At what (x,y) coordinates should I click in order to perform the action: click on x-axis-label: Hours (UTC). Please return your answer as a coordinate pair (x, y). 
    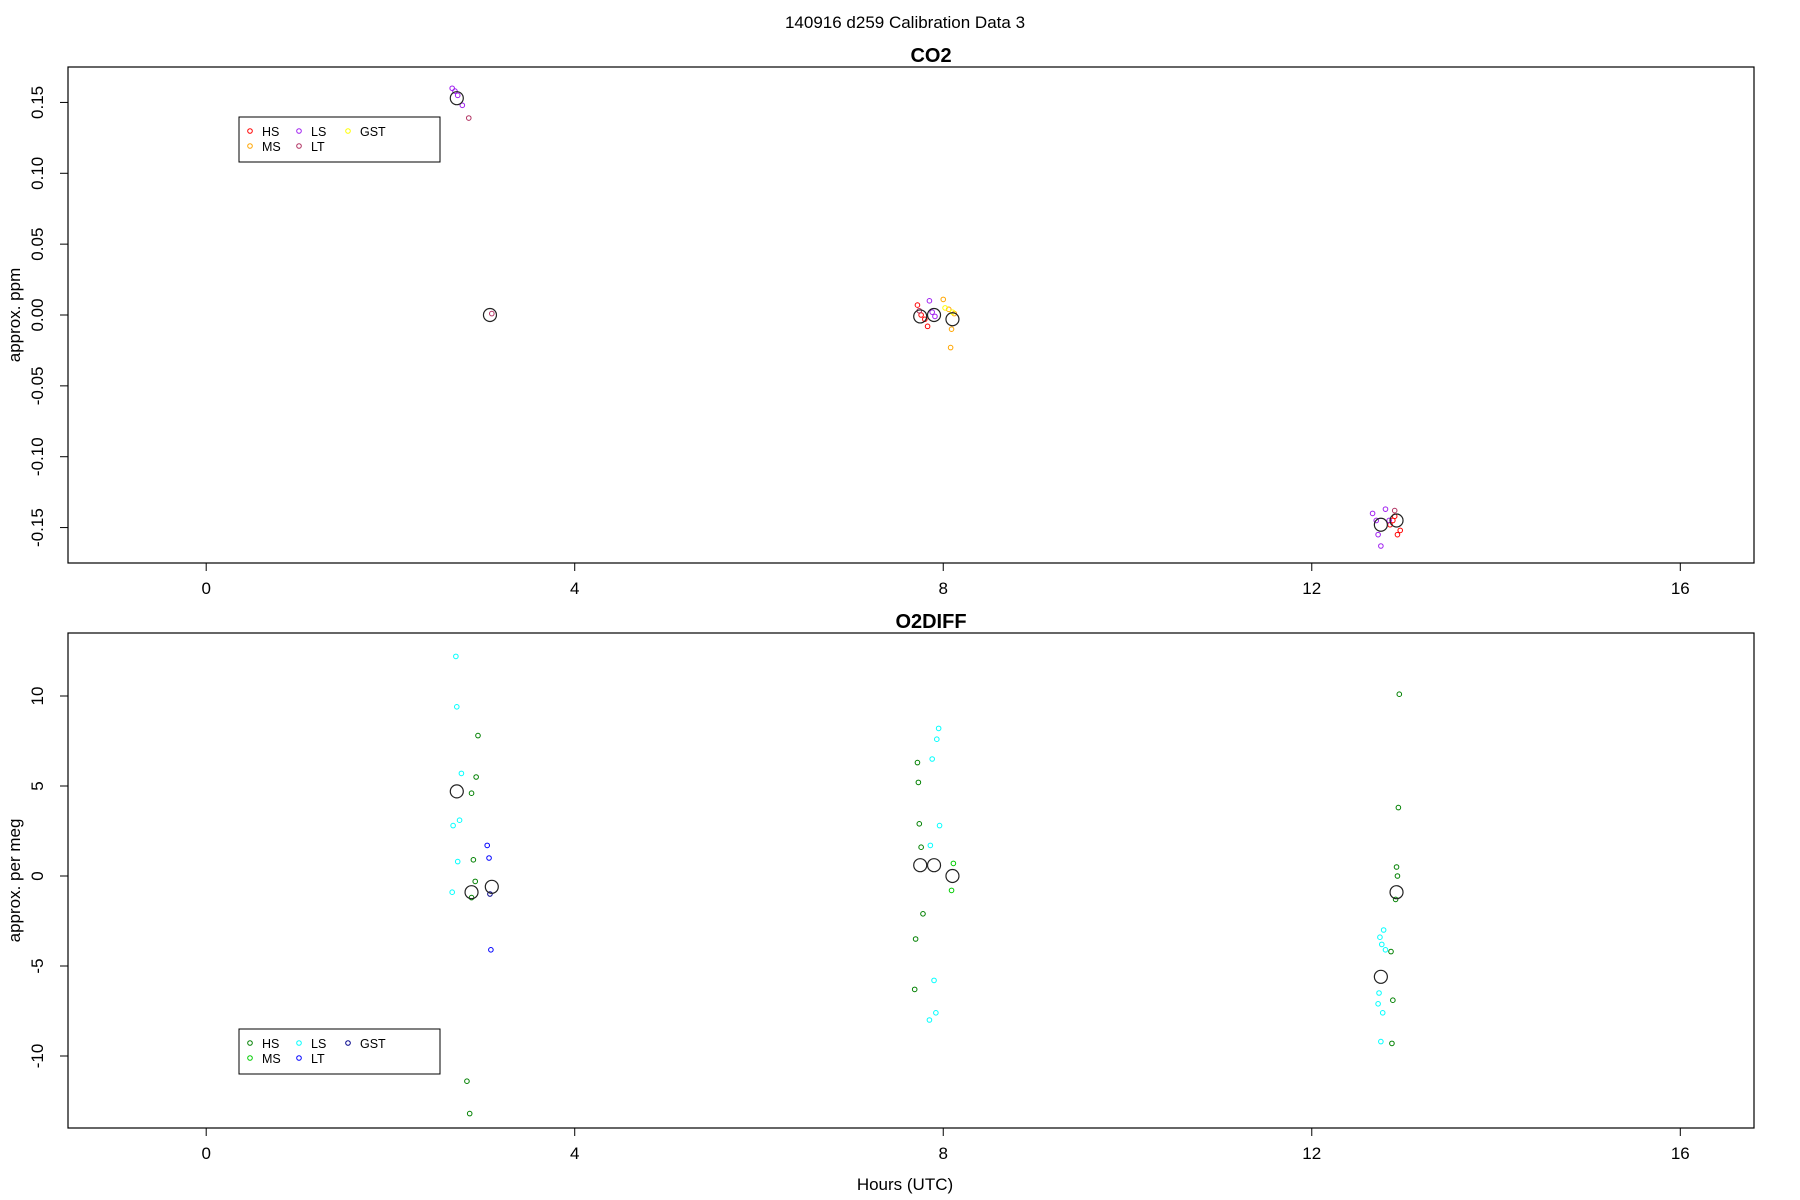
    Looking at the image, I should click on (905, 1184).